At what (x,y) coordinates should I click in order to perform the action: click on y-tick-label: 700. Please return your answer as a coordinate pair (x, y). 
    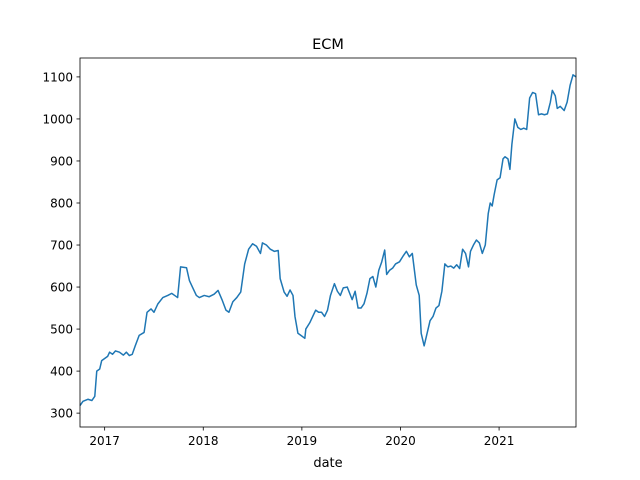
    Looking at the image, I should click on (61, 246).